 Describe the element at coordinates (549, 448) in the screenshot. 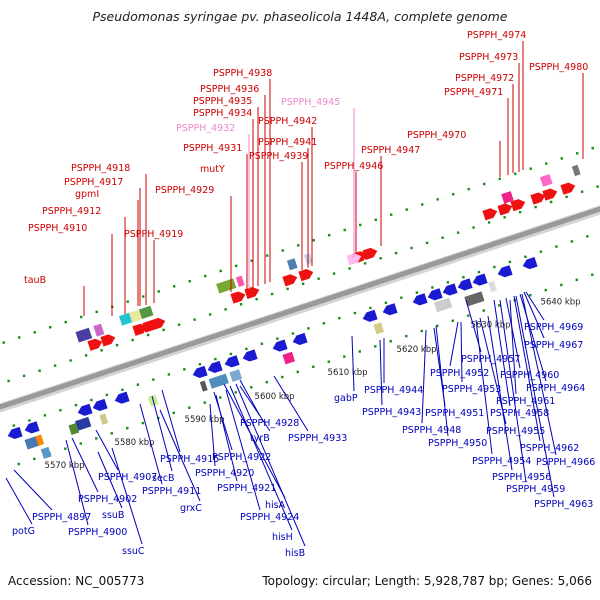

I see `gene-label-bottom: PSPPH_4962` at that location.